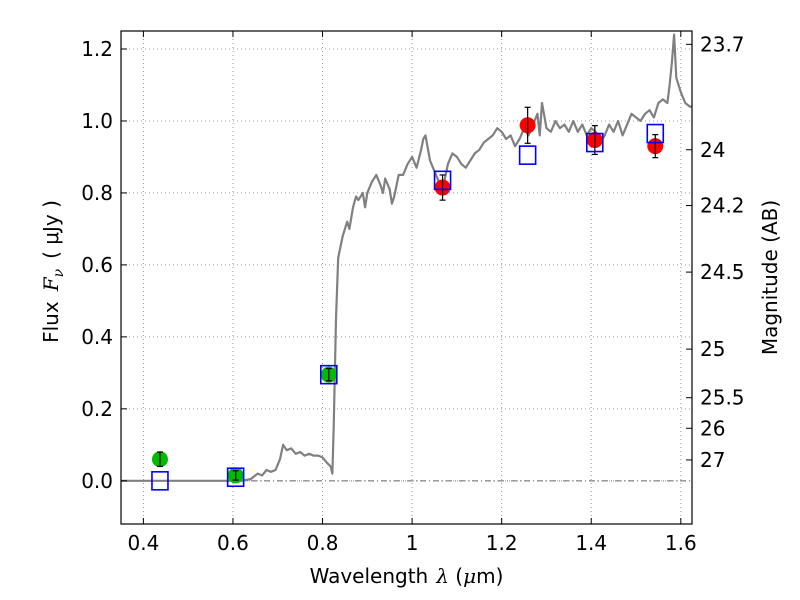  I want to click on x-axis-label: Wavelength λ (μm), so click(407, 576).